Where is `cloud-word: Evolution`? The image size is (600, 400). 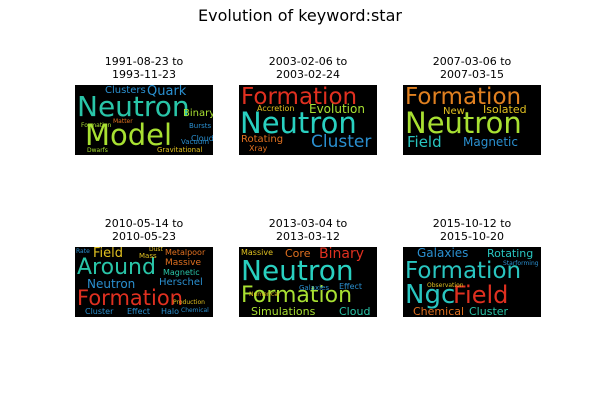
cloud-word: Evolution is located at coordinates (337, 109).